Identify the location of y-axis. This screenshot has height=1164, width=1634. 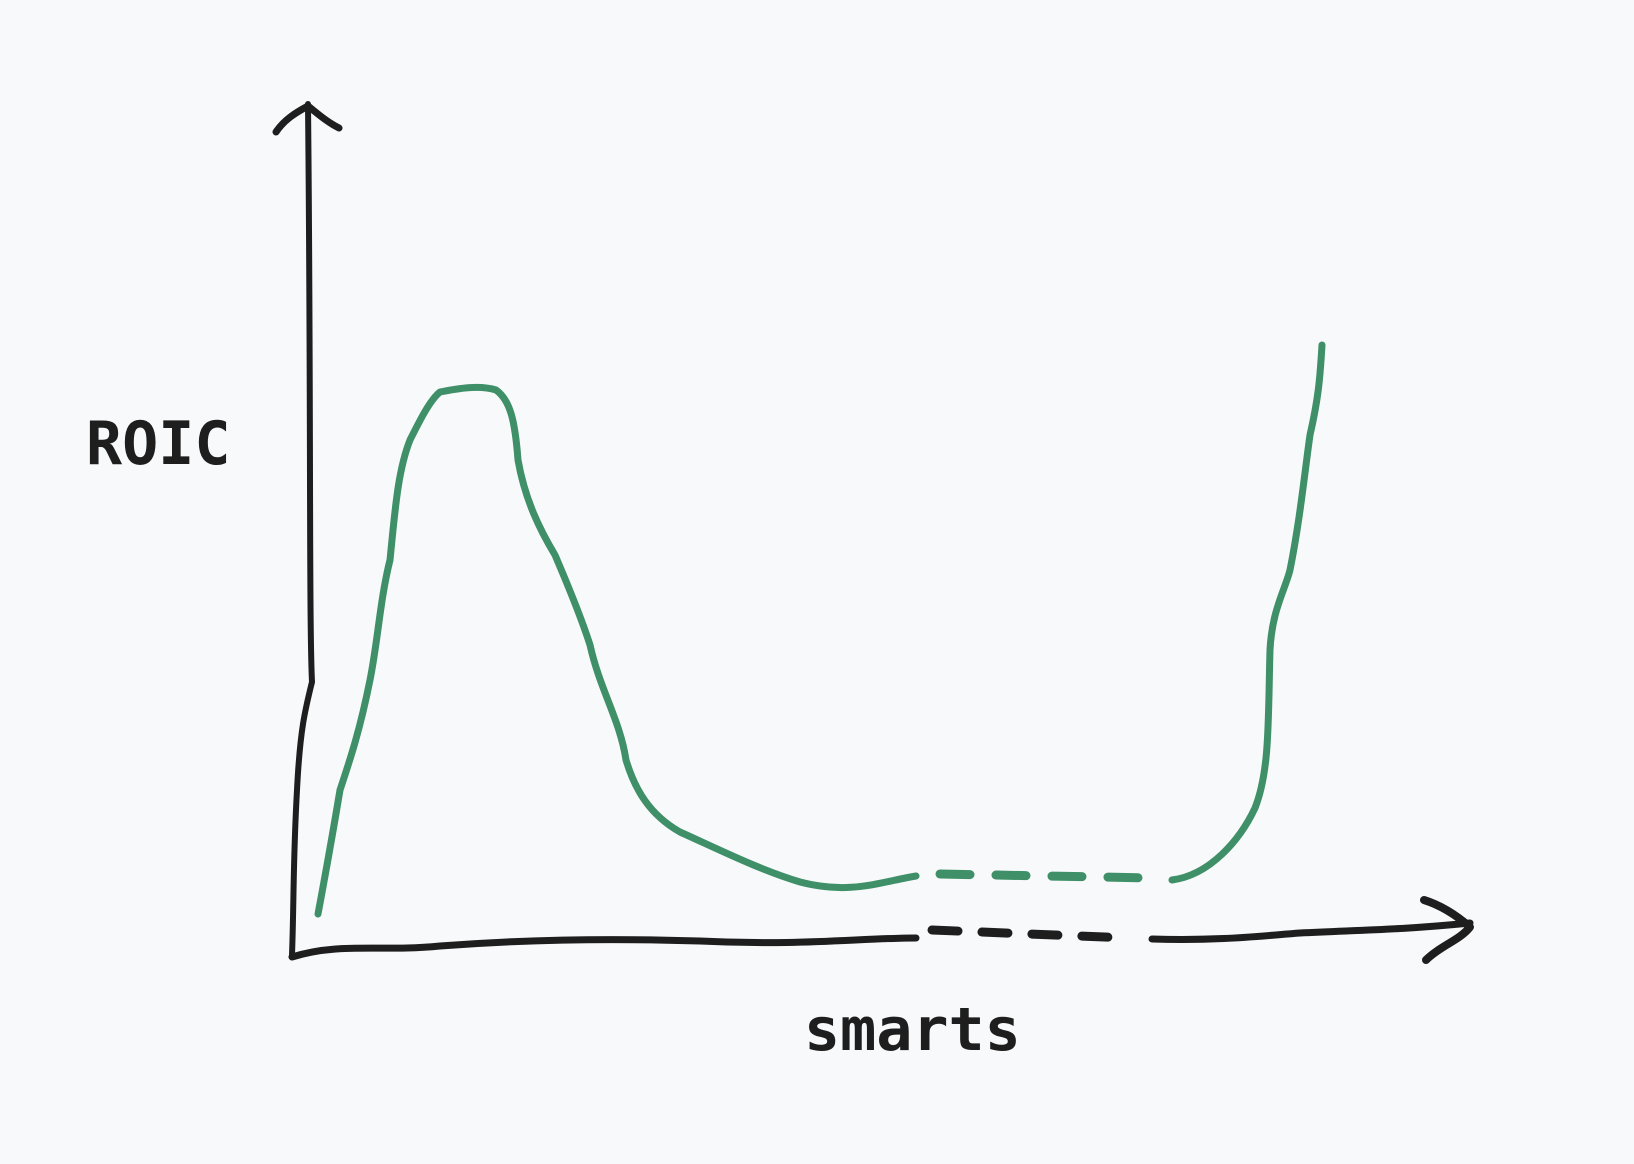
(307, 529).